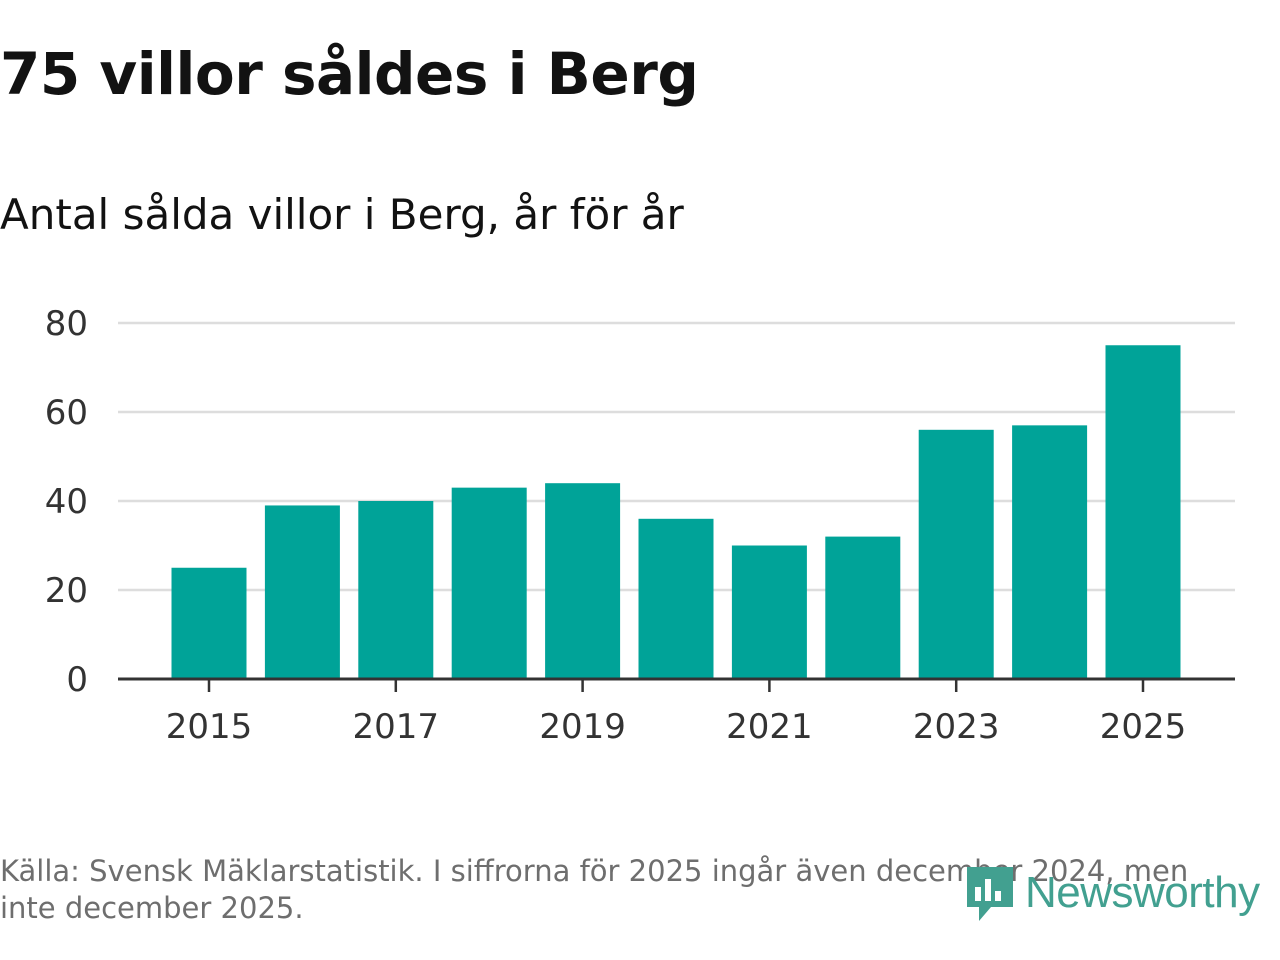 Image resolution: width=1280 pixels, height=960 pixels. What do you see at coordinates (209, 623) in the screenshot?
I see `bar-2015` at bounding box center [209, 623].